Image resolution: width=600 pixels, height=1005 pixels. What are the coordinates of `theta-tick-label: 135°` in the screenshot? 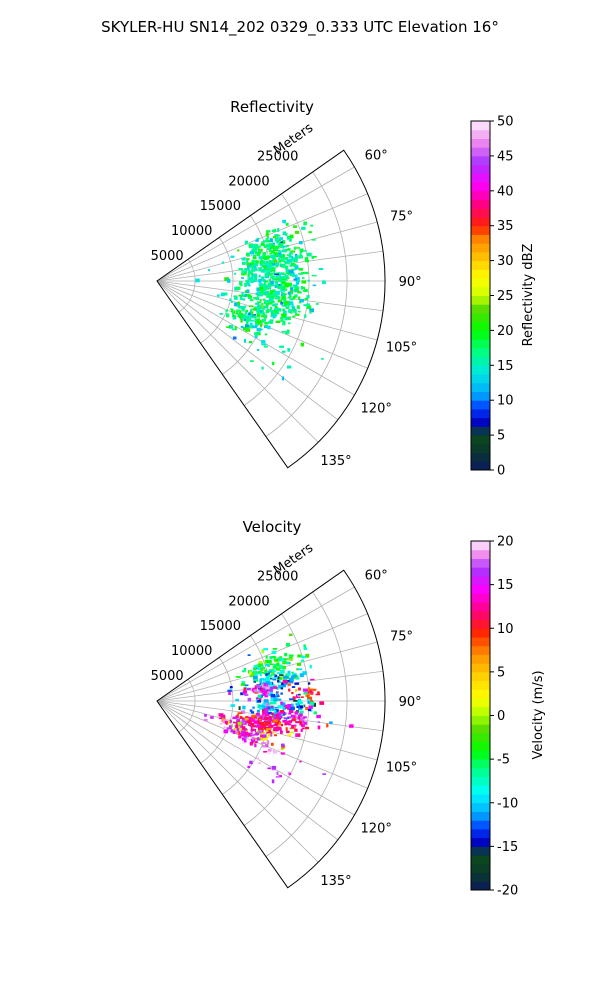 It's located at (335, 461).